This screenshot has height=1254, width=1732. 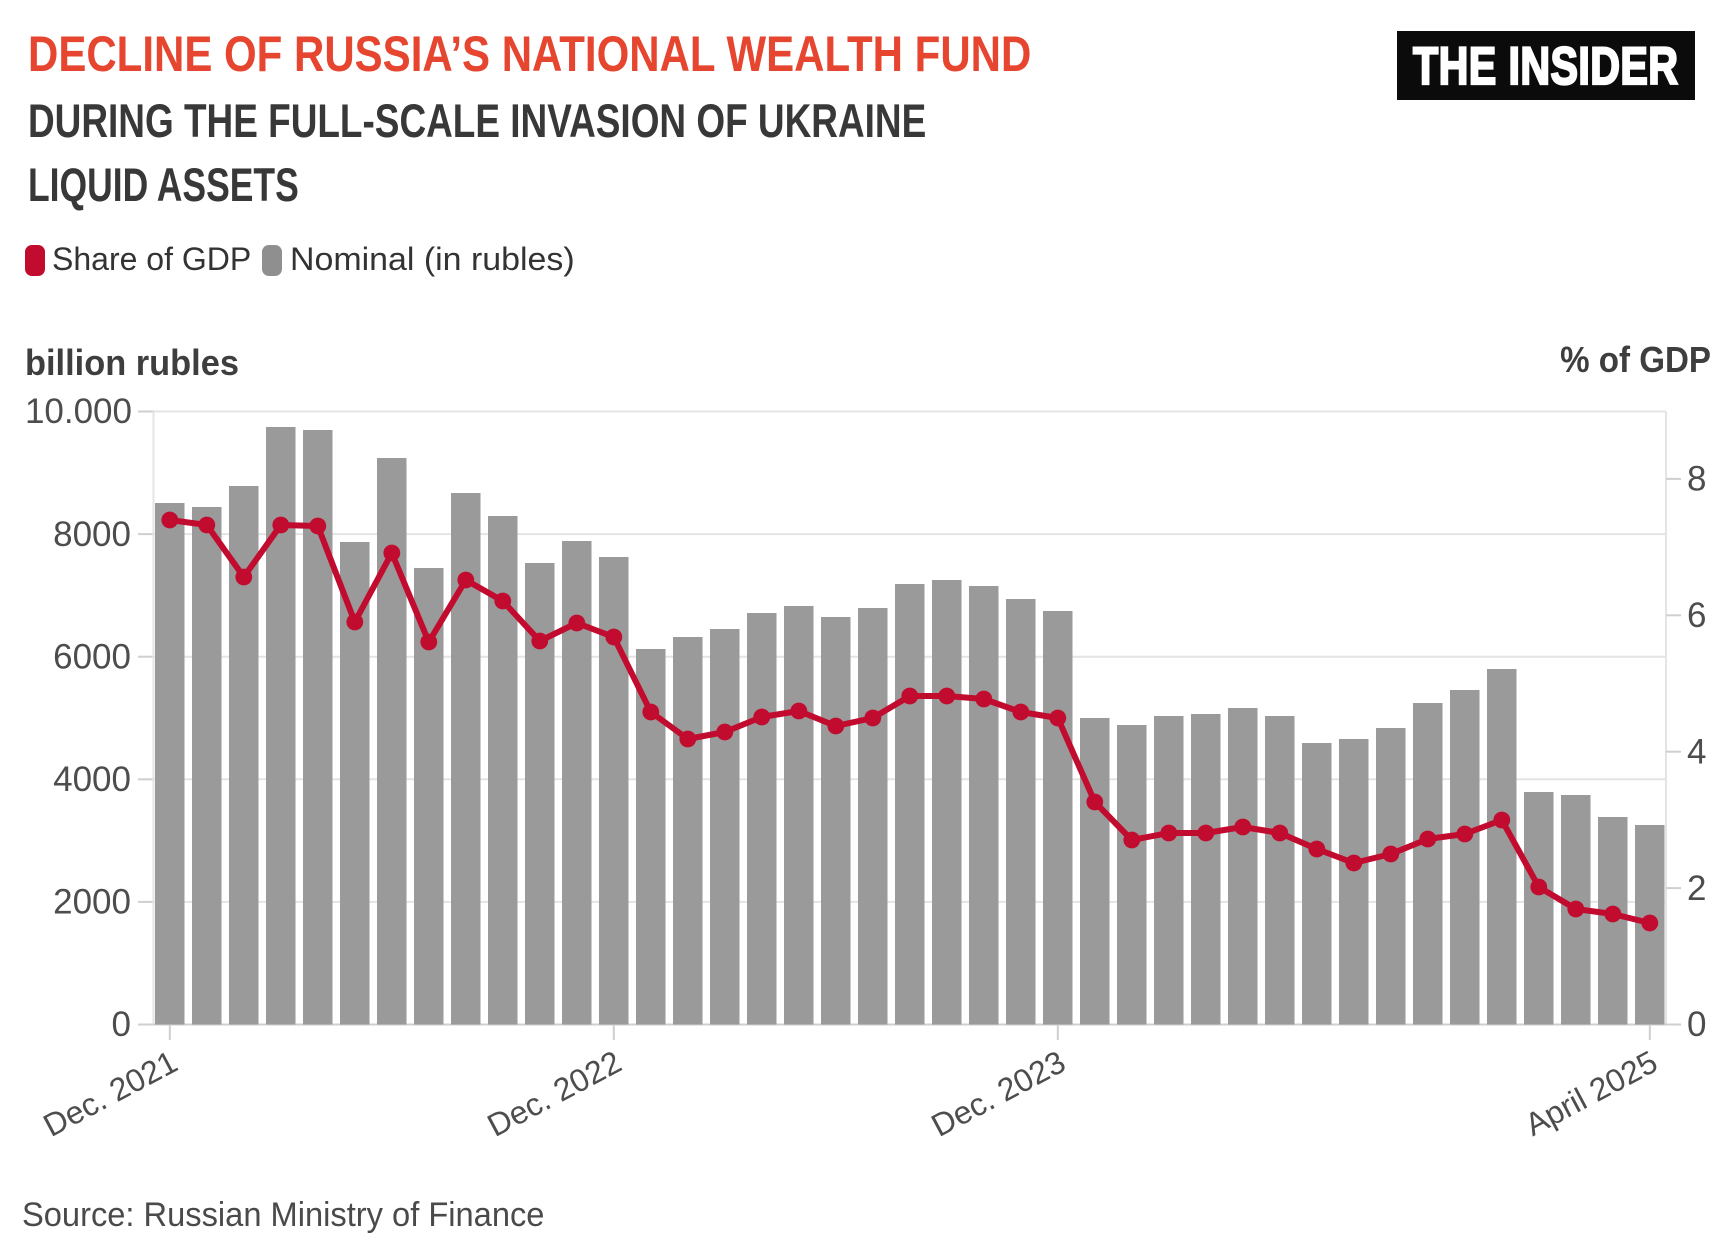 What do you see at coordinates (92, 902) in the screenshot?
I see `svg-text: 2000` at bounding box center [92, 902].